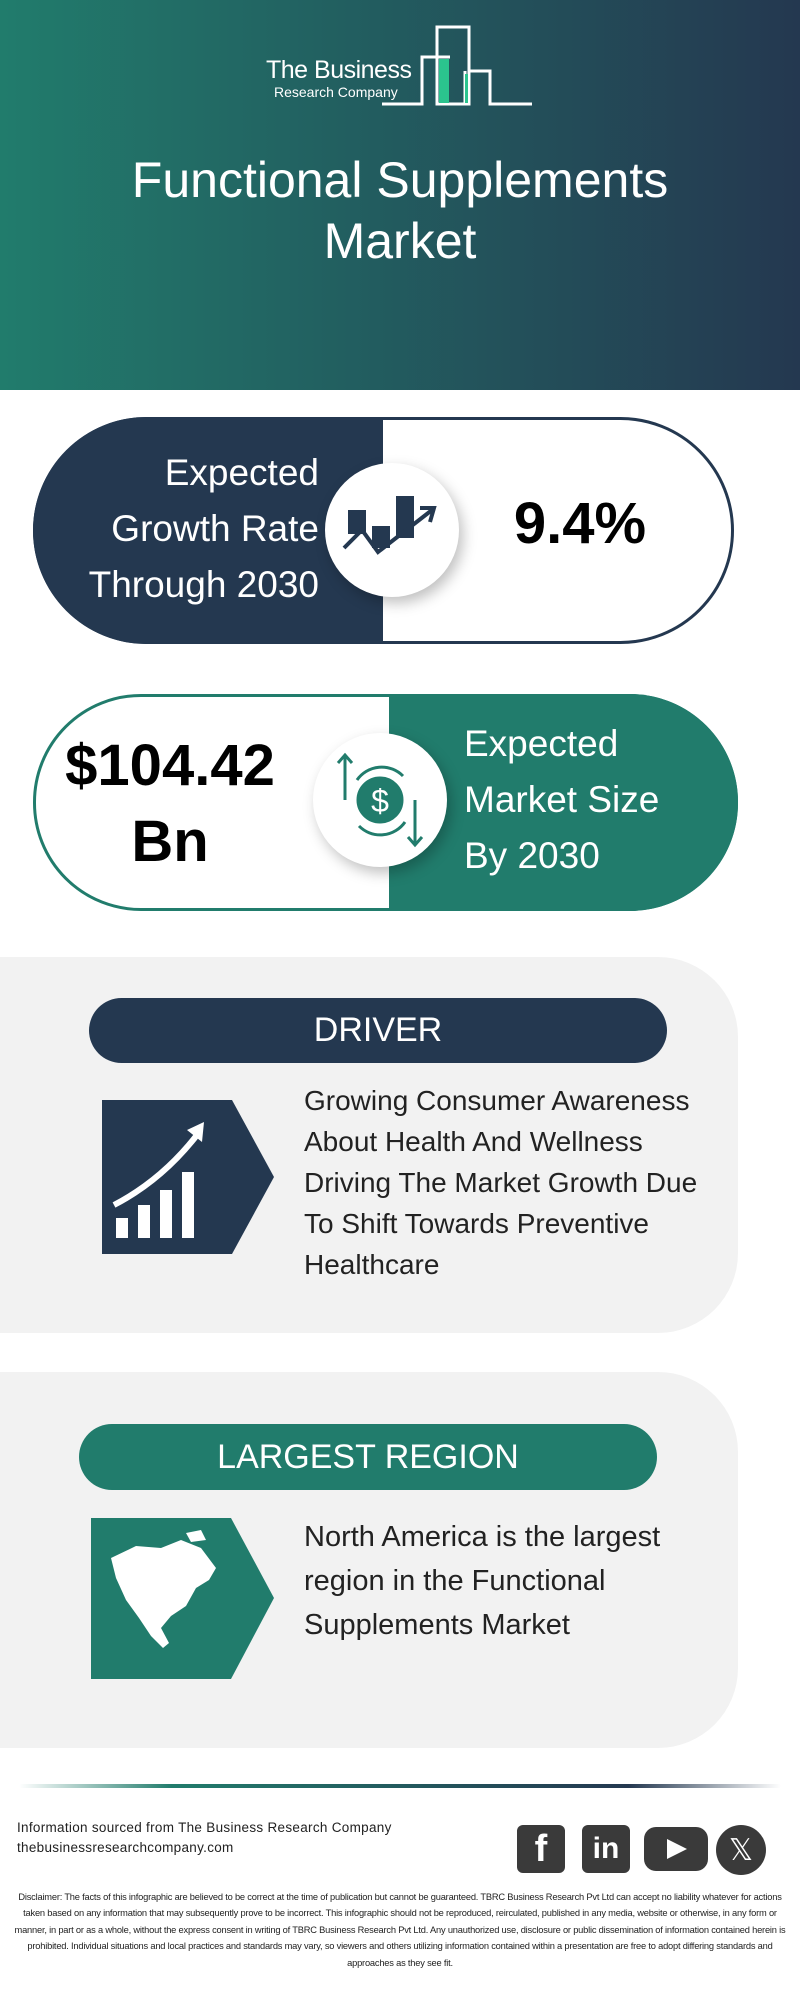 The height and width of the screenshot is (2000, 800). Describe the element at coordinates (606, 1849) in the screenshot. I see `linkedin-icon: in` at that location.